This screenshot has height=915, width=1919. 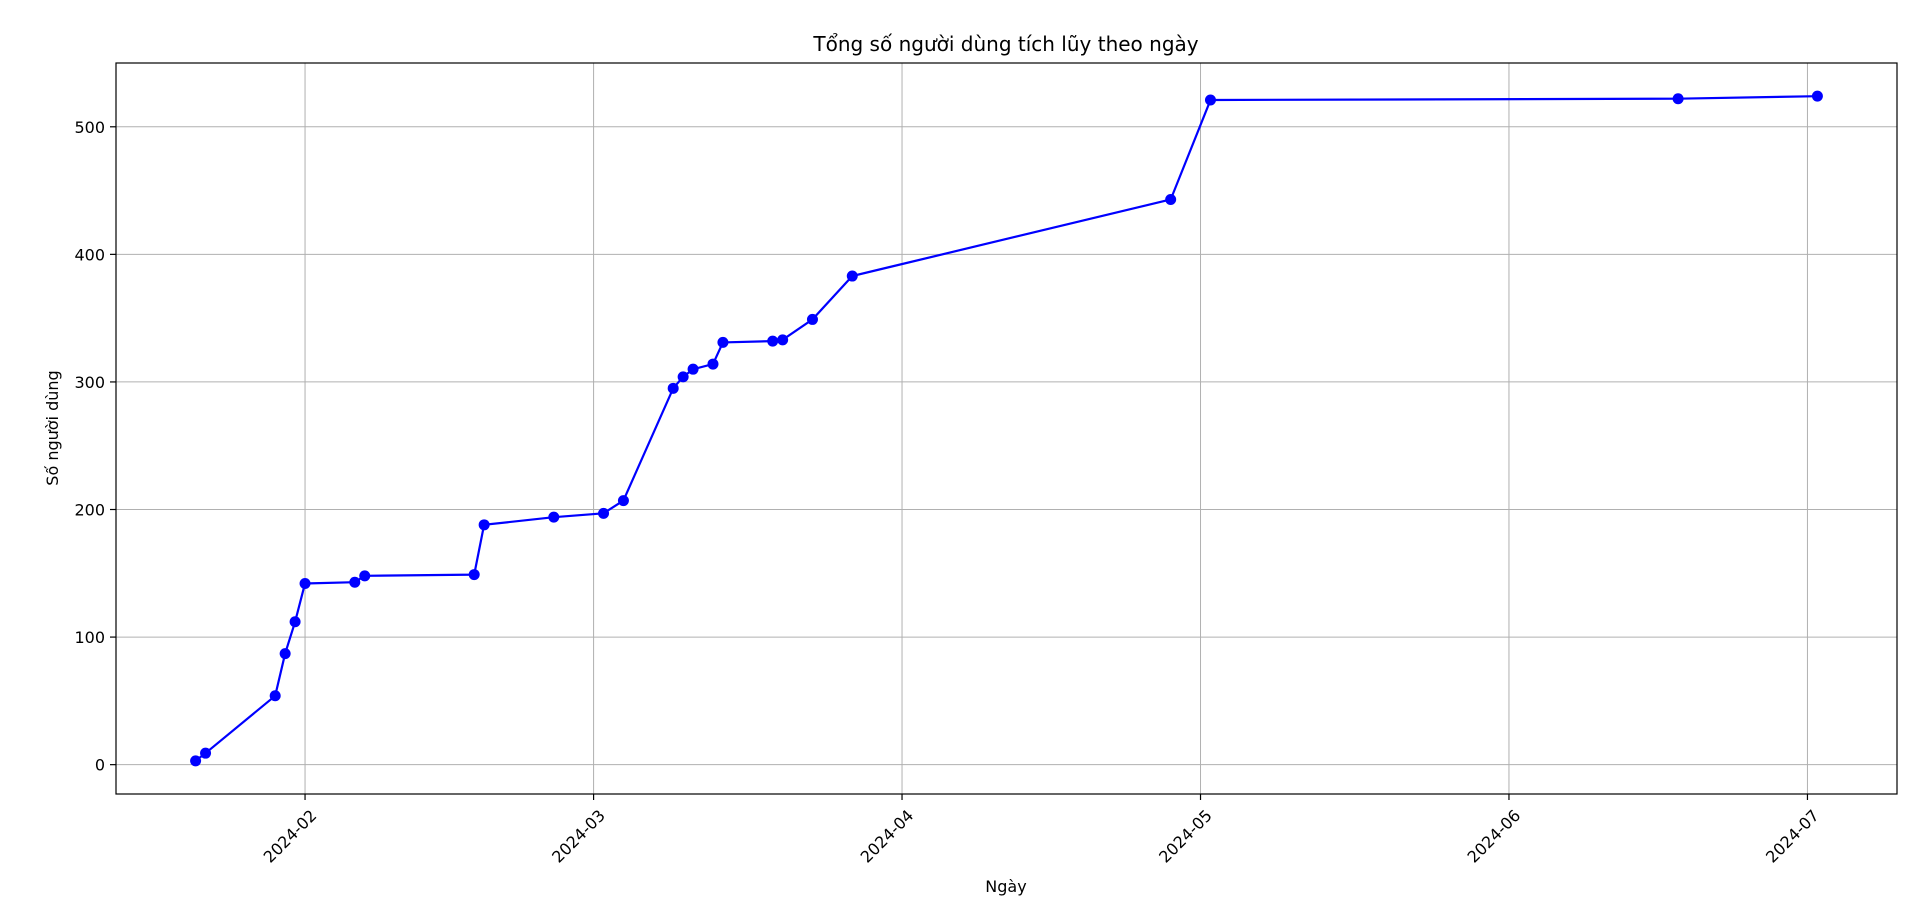 What do you see at coordinates (1792, 836) in the screenshot?
I see `x-tick-label: 2024-07` at bounding box center [1792, 836].